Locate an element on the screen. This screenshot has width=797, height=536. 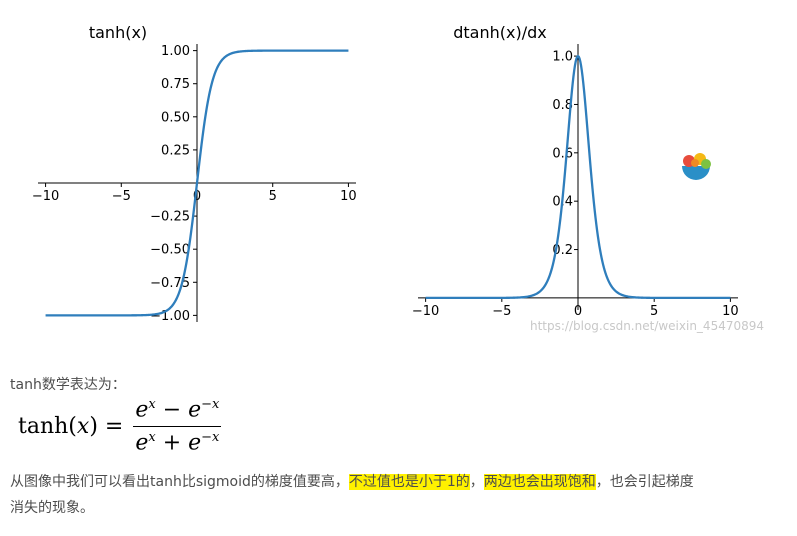
formula-intro: tanh数学表达为： is located at coordinates (68, 385).